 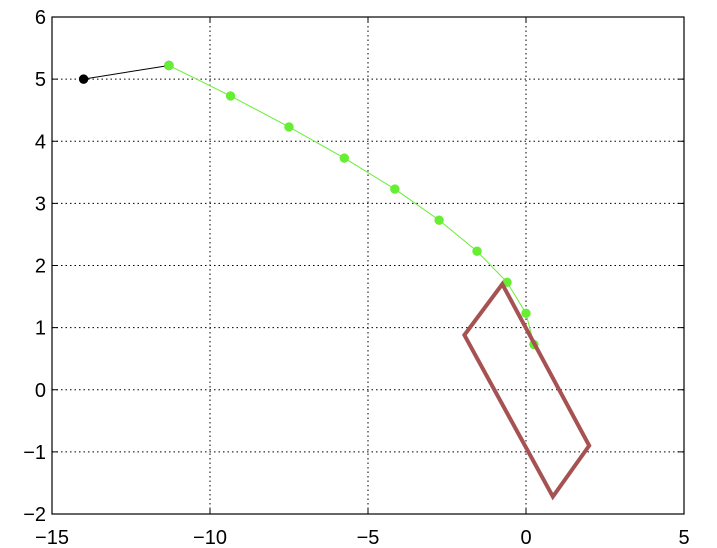 I want to click on y-tick-label: −2, so click(x=34, y=515).